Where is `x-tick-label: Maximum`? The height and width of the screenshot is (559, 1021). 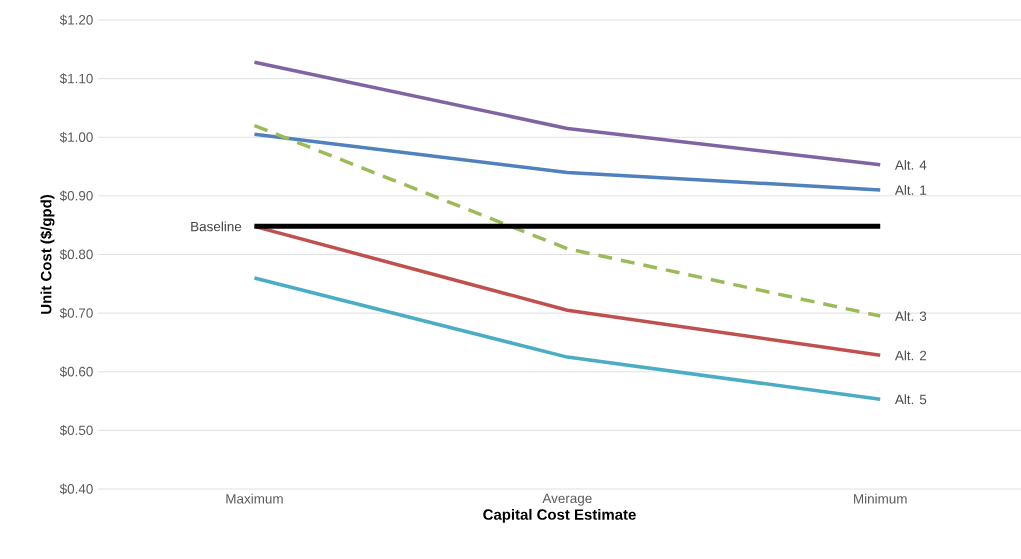 x-tick-label: Maximum is located at coordinates (254, 498).